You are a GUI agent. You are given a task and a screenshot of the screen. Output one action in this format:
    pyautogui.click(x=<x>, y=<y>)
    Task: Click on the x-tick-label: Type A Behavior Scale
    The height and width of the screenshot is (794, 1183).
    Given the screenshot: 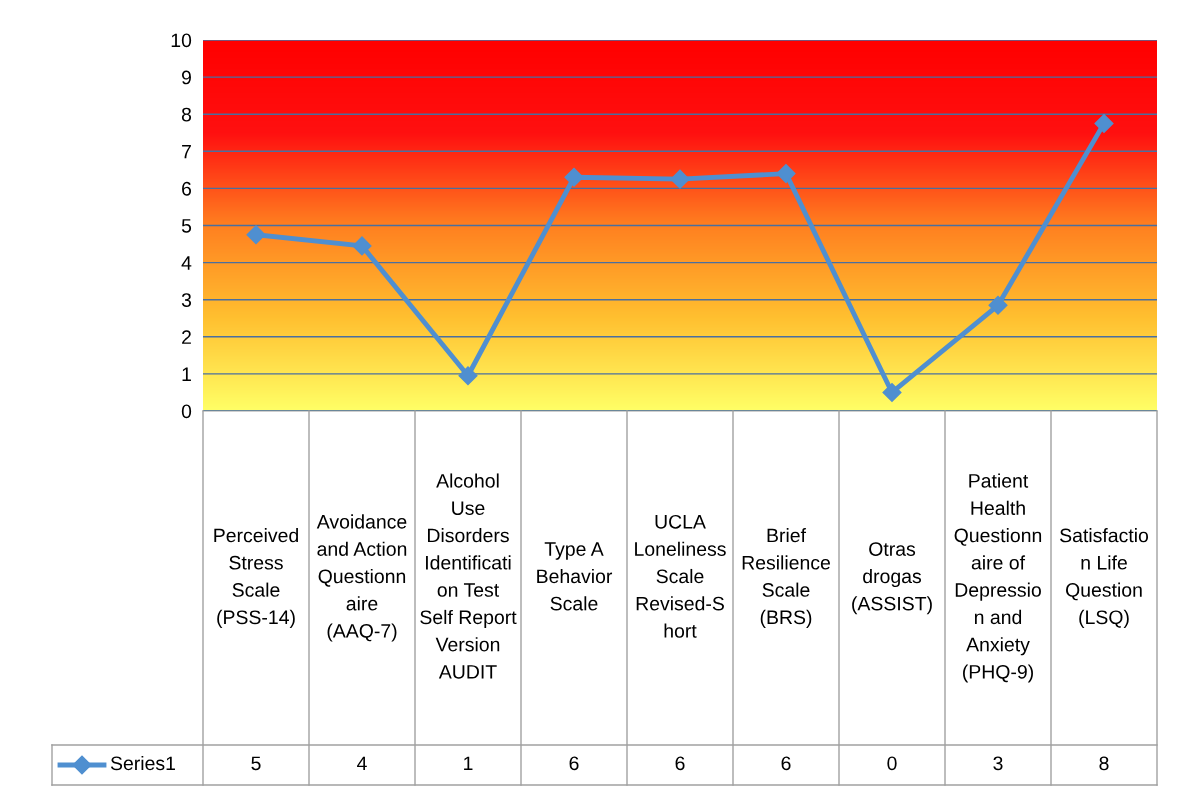 What is the action you would take?
    pyautogui.click(x=575, y=576)
    